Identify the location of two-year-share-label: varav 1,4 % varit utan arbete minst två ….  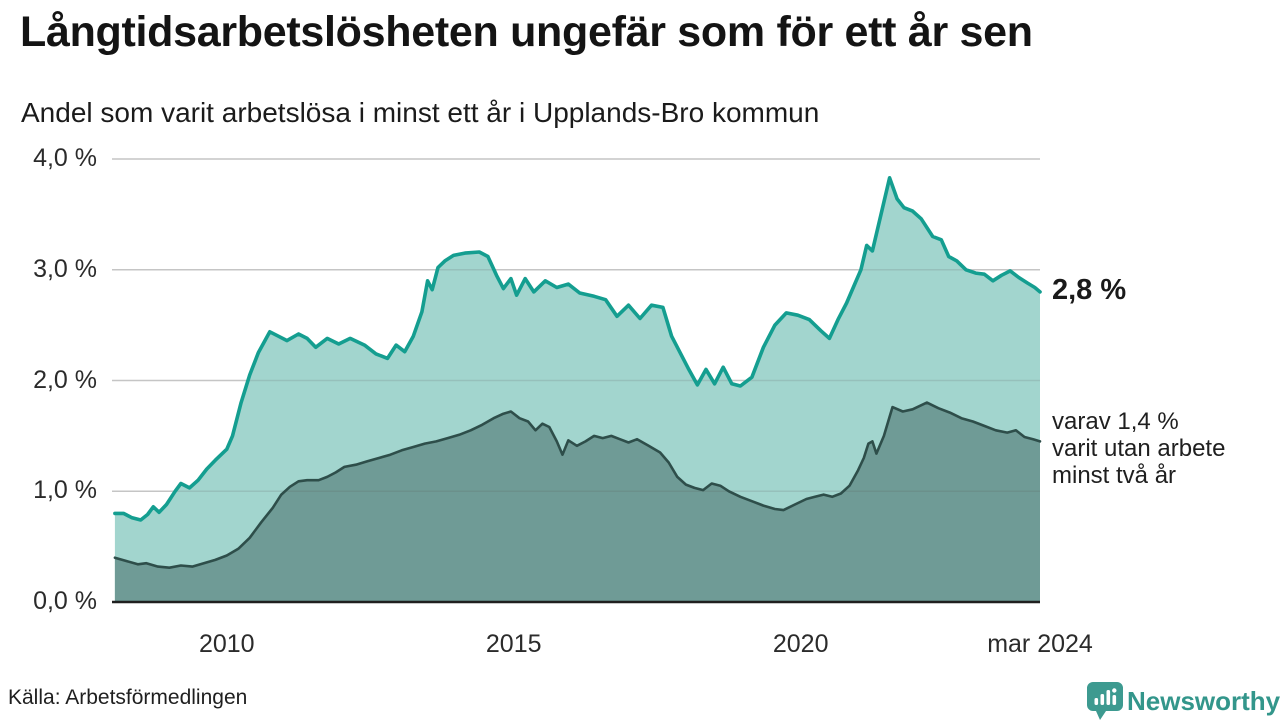
(1138, 448).